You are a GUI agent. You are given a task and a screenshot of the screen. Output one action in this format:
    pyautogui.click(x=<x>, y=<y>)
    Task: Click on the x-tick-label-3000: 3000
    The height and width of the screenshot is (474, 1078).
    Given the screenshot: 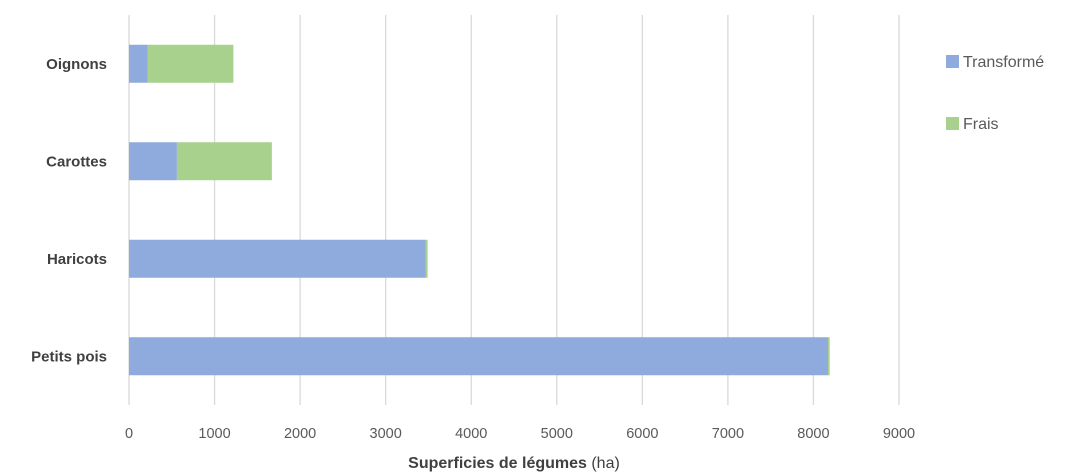 What is the action you would take?
    pyautogui.click(x=386, y=434)
    